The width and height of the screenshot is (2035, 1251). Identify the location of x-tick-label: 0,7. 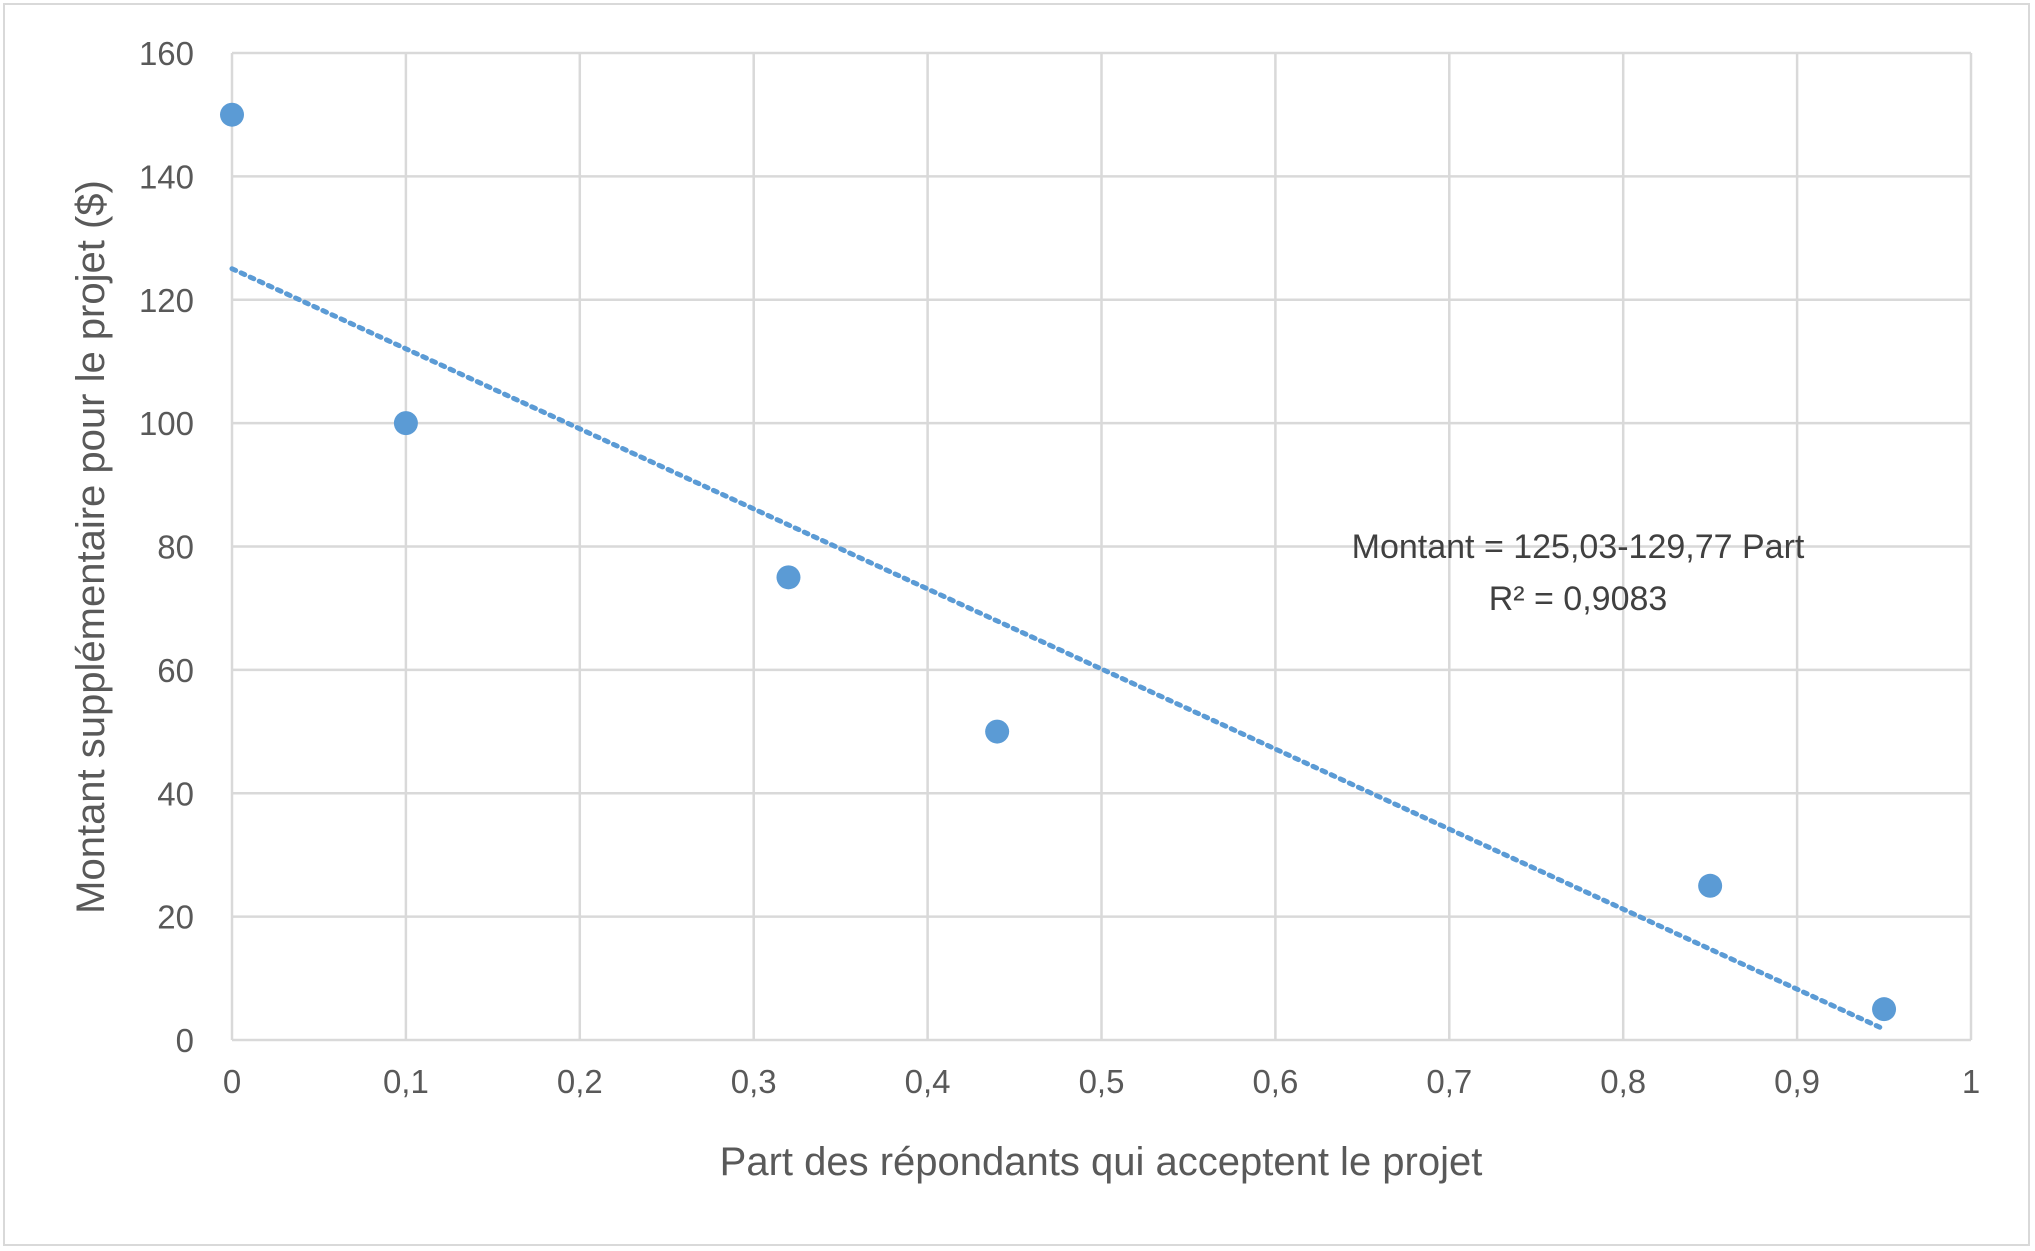
(1449, 1081).